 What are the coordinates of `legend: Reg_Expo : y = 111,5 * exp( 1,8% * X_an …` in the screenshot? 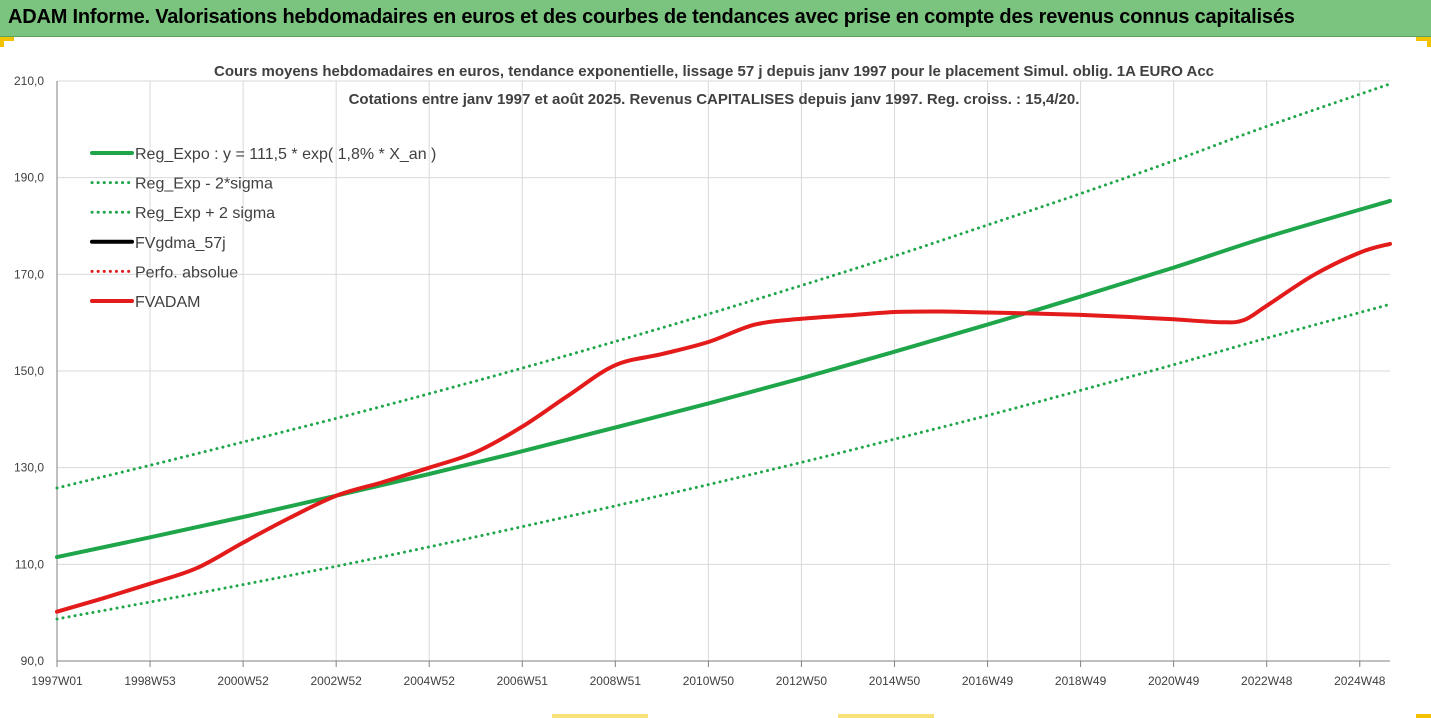 It's located at (263, 228).